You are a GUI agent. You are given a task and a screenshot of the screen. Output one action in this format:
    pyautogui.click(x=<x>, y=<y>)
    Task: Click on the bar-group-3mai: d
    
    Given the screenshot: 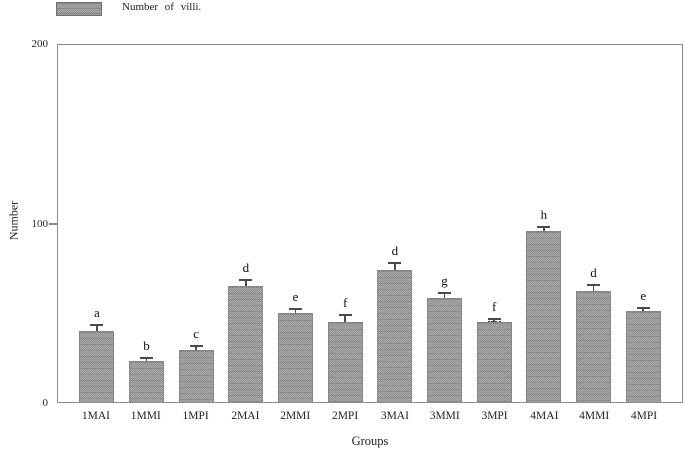 What is the action you would take?
    pyautogui.click(x=395, y=223)
    